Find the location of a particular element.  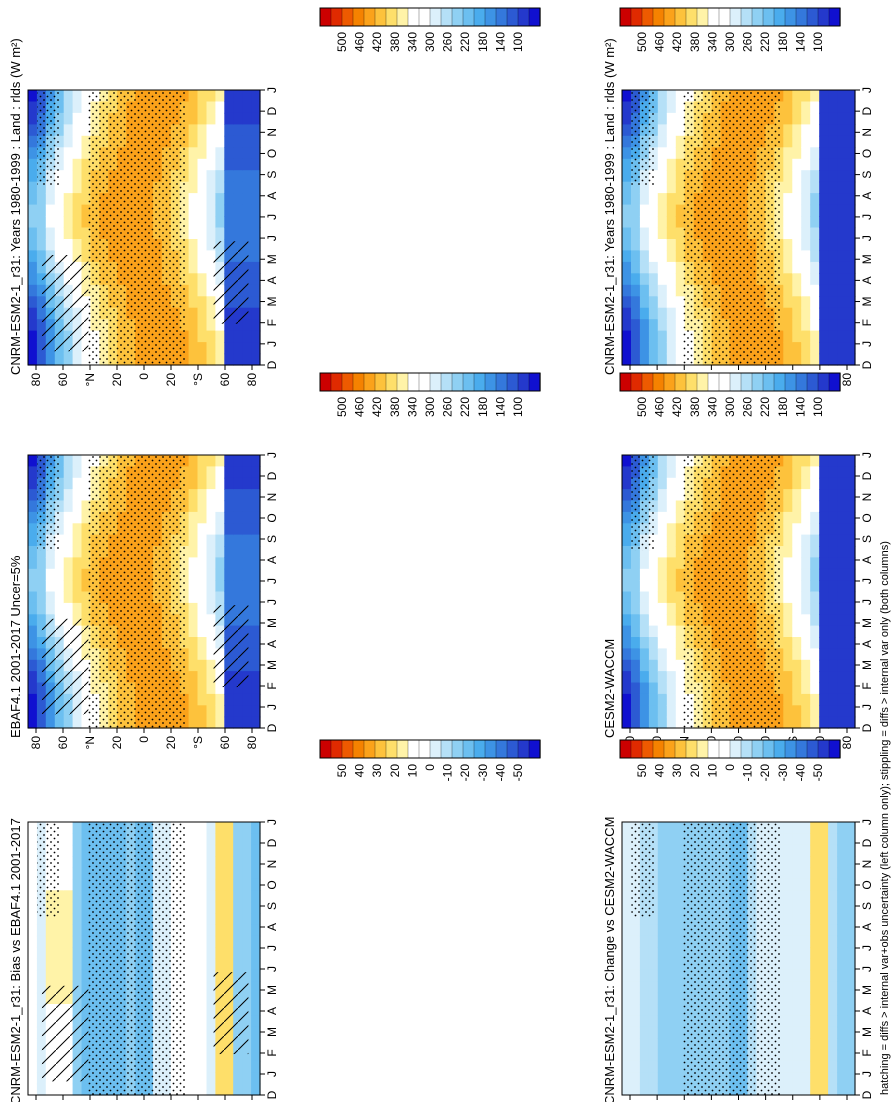

colorbar-label: 140 is located at coordinates (500, 407).